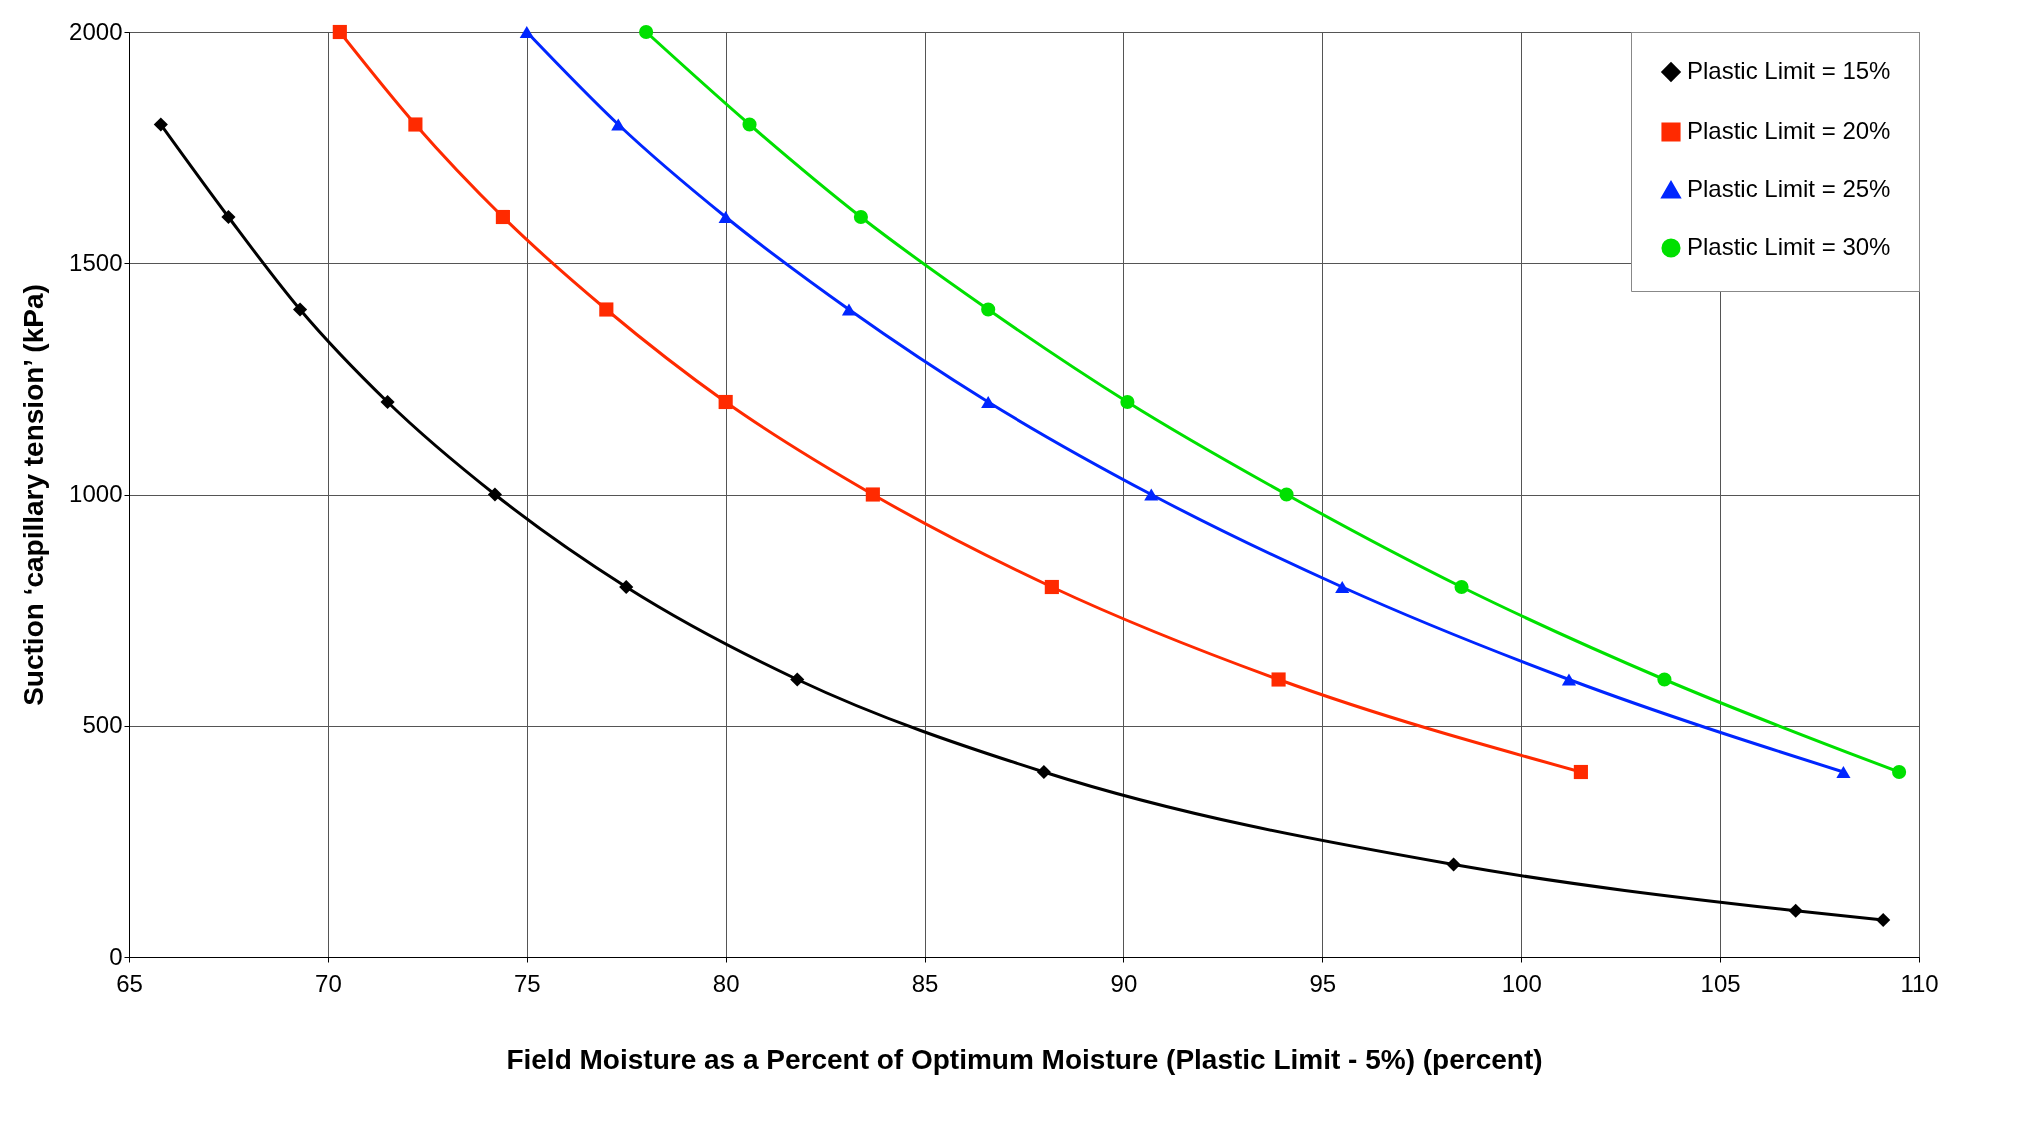 This screenshot has width=2019, height=1124. I want to click on x-tick-label: 65, so click(129, 983).